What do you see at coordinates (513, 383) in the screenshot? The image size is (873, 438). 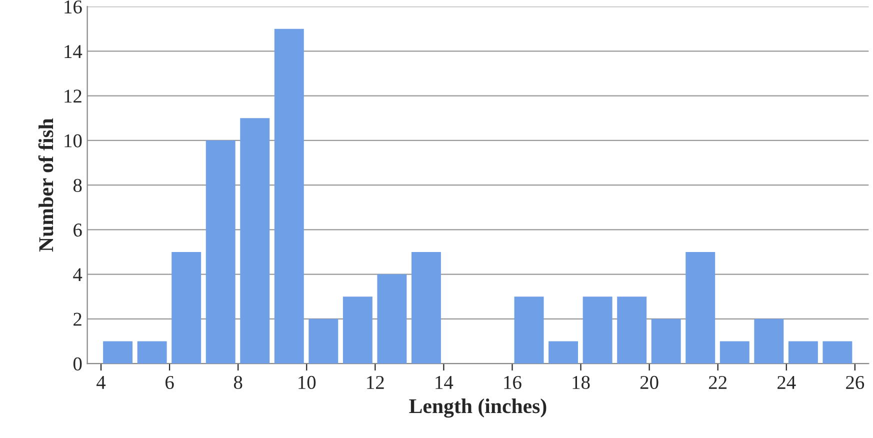 I see `x-tick-label: 16` at bounding box center [513, 383].